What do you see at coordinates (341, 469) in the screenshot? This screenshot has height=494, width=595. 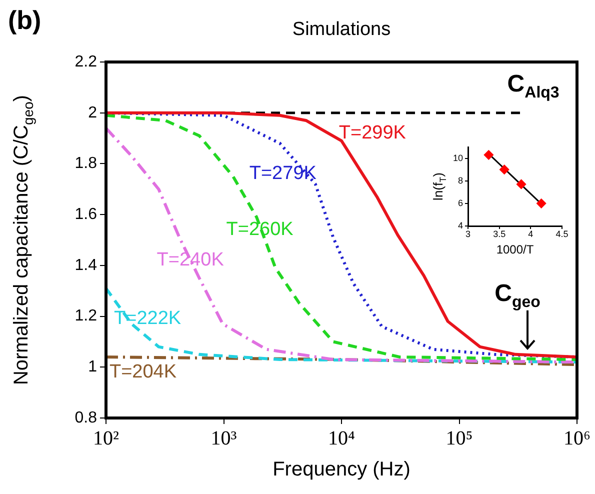 I see `x-axis-title: Frequency (Hz)` at bounding box center [341, 469].